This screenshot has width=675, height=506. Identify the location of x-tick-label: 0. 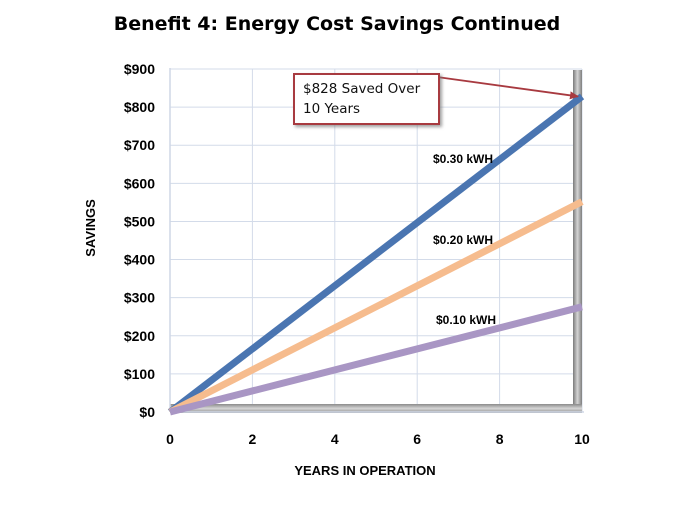
(170, 439).